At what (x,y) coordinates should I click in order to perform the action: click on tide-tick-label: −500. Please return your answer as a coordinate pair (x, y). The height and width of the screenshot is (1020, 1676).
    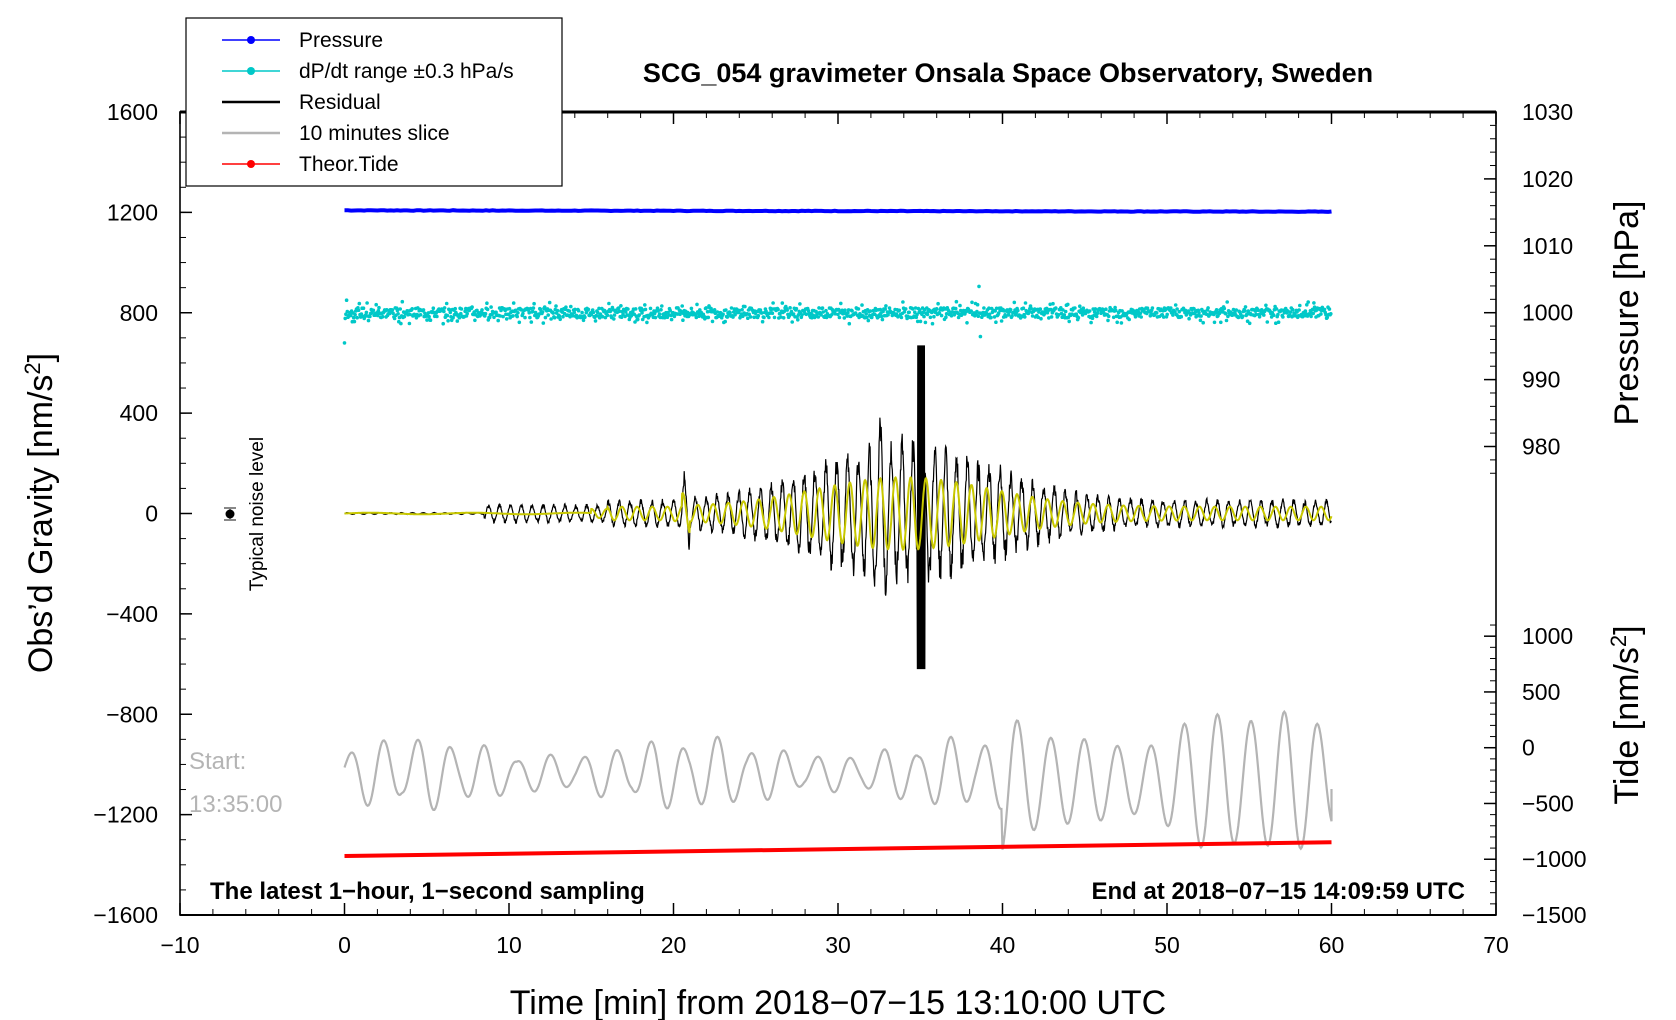
    Looking at the image, I should click on (1548, 803).